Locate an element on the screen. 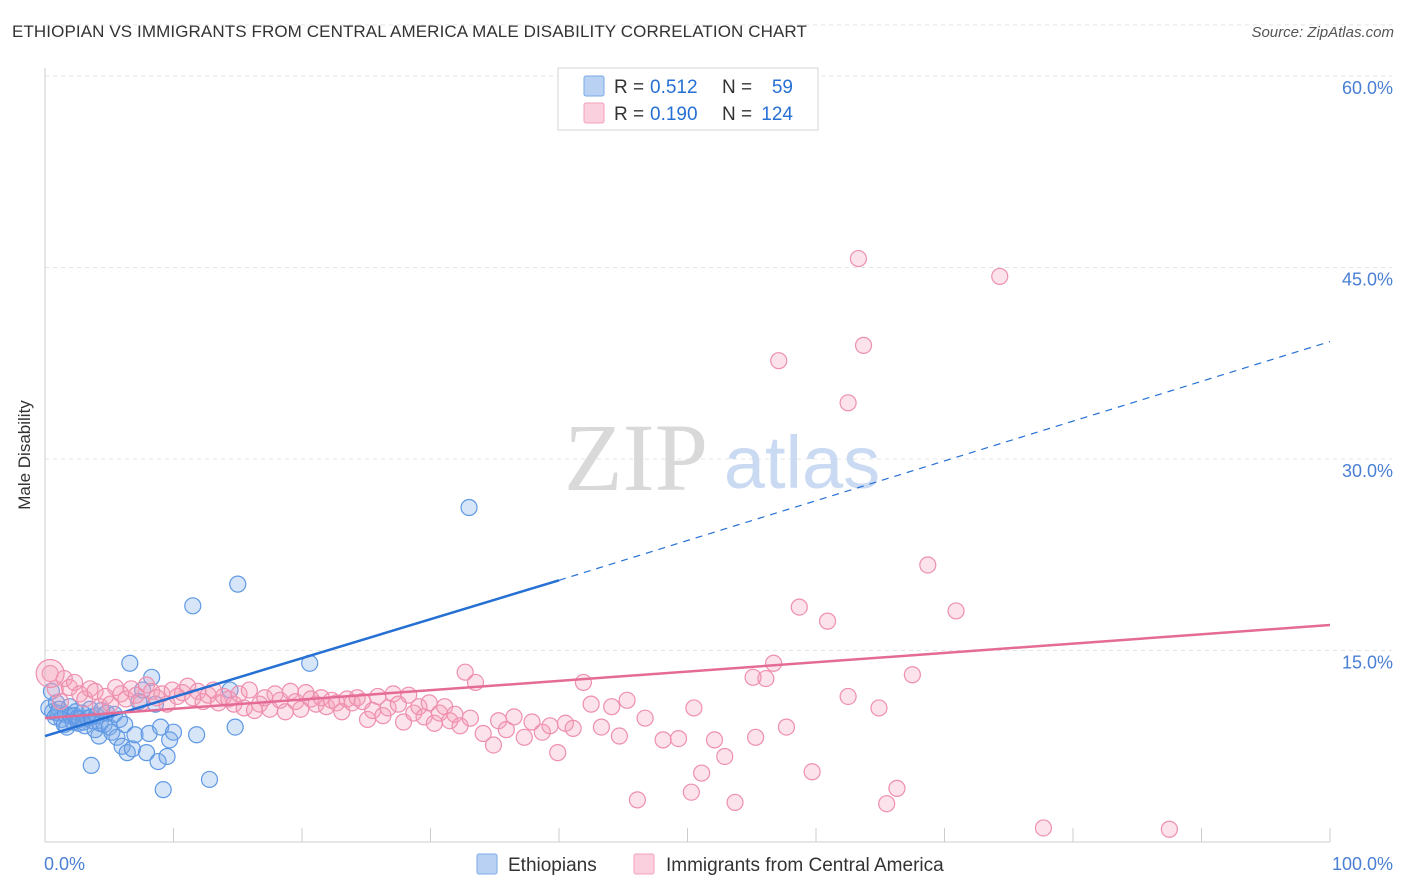  series-legend-label-ethiopians: Ethiopians is located at coordinates (552, 865).